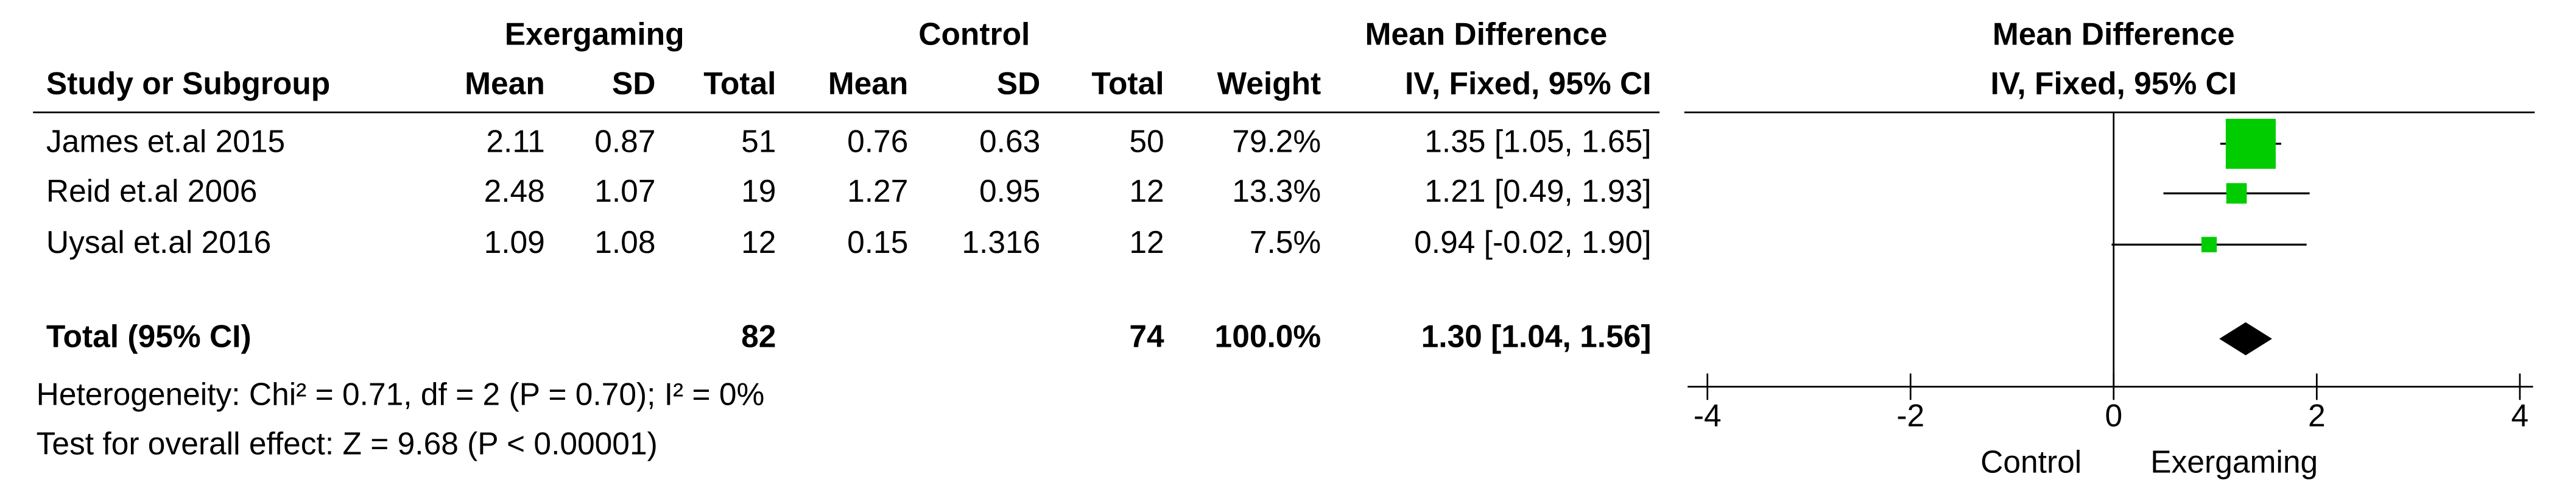 The image size is (2576, 490). What do you see at coordinates (758, 335) in the screenshot?
I see `total-cell: 82` at bounding box center [758, 335].